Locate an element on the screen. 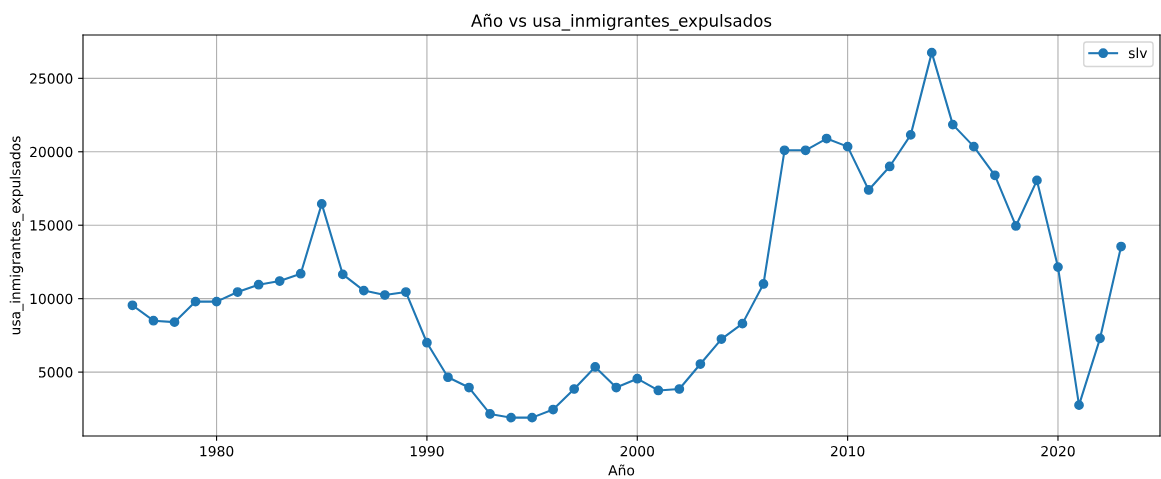 The width and height of the screenshot is (1161, 479). y-axis-title: usa_inmigrantes_expulsados is located at coordinates (16, 235).